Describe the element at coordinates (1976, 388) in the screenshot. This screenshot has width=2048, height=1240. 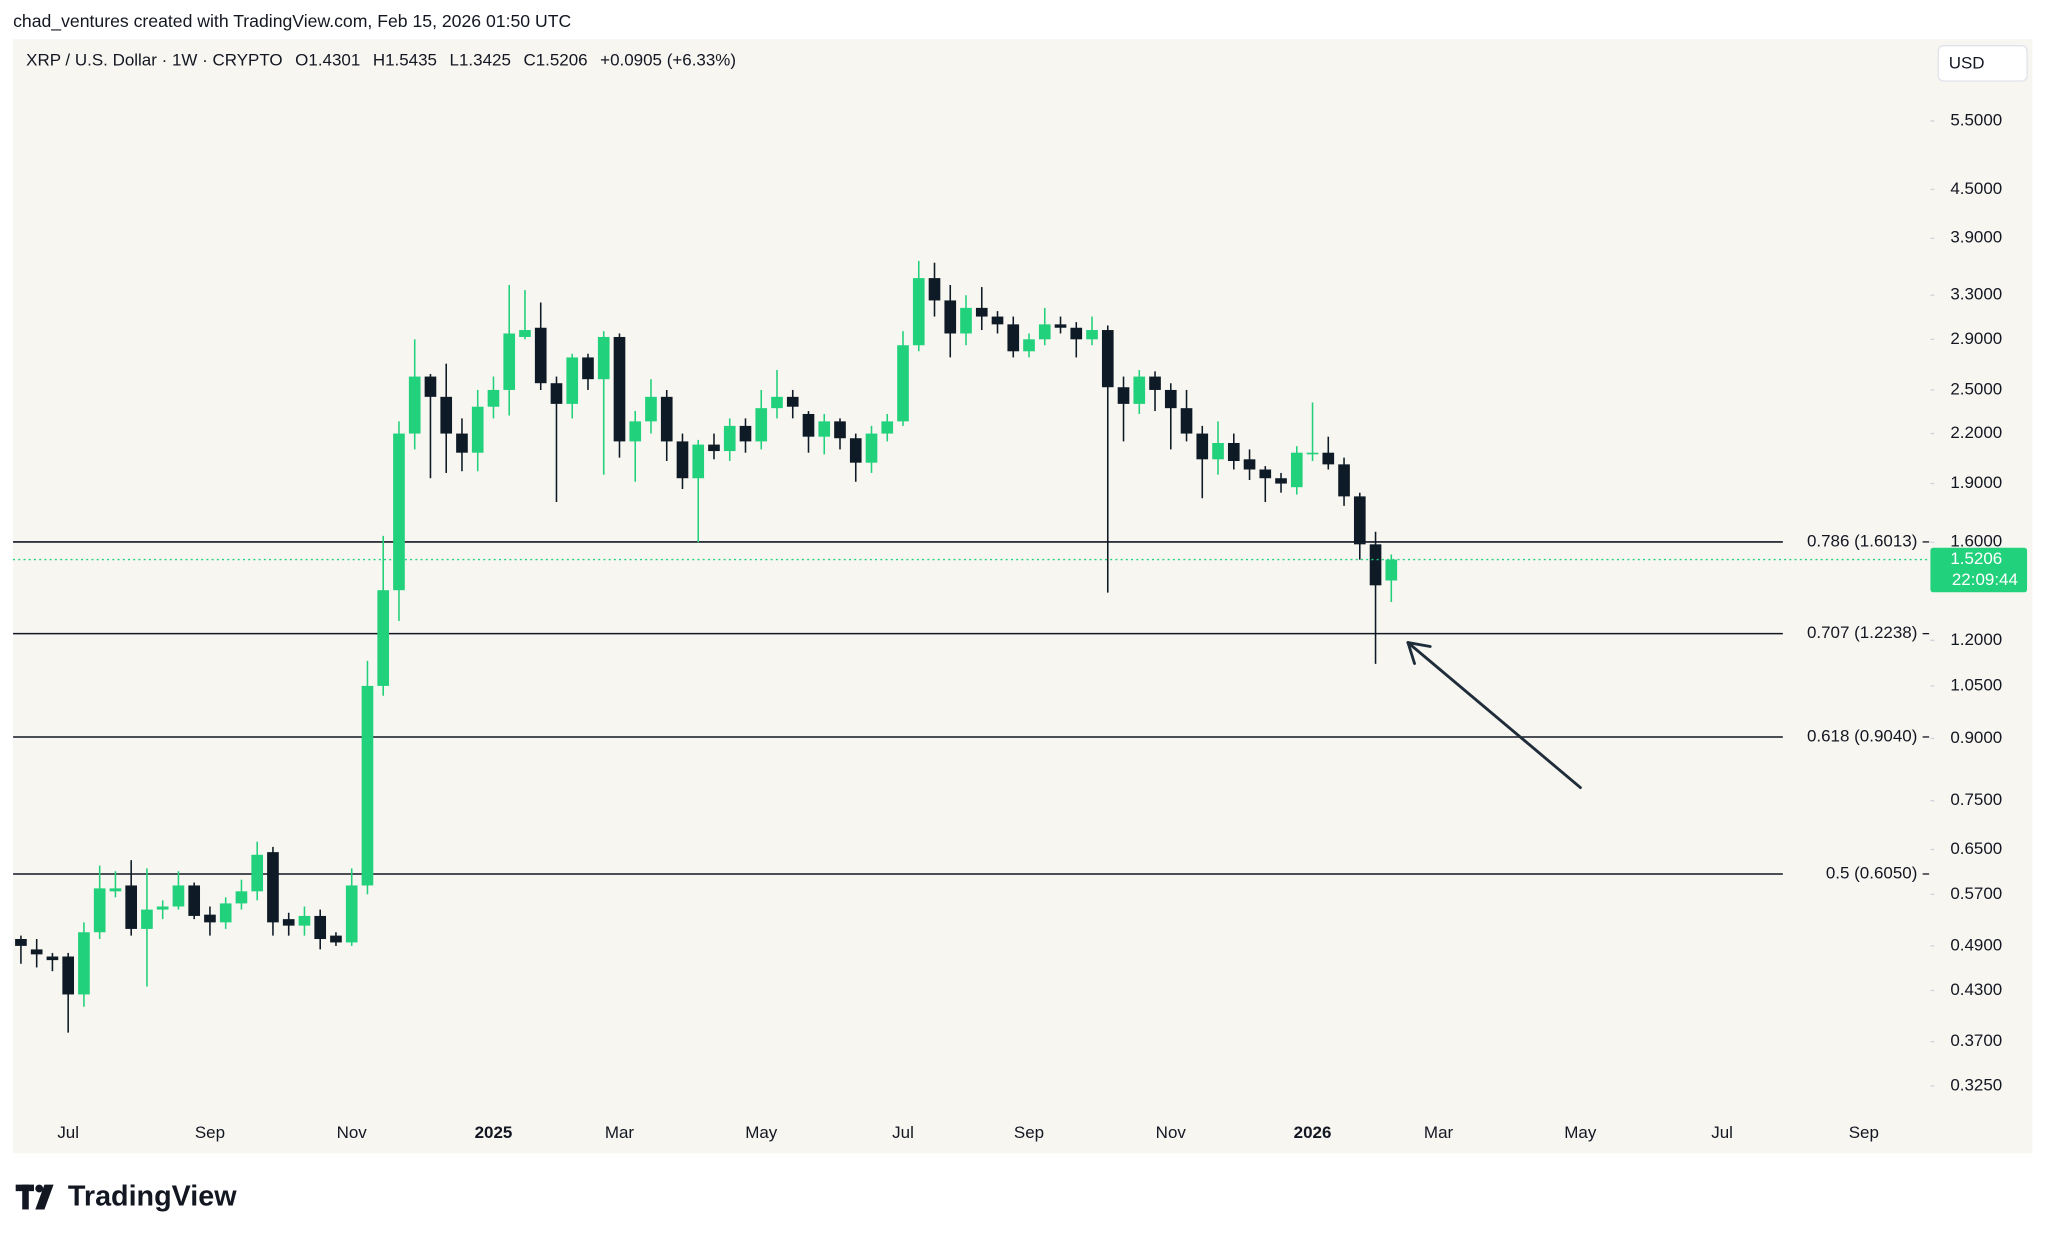
I see `y-tick-label: 2.5000` at that location.